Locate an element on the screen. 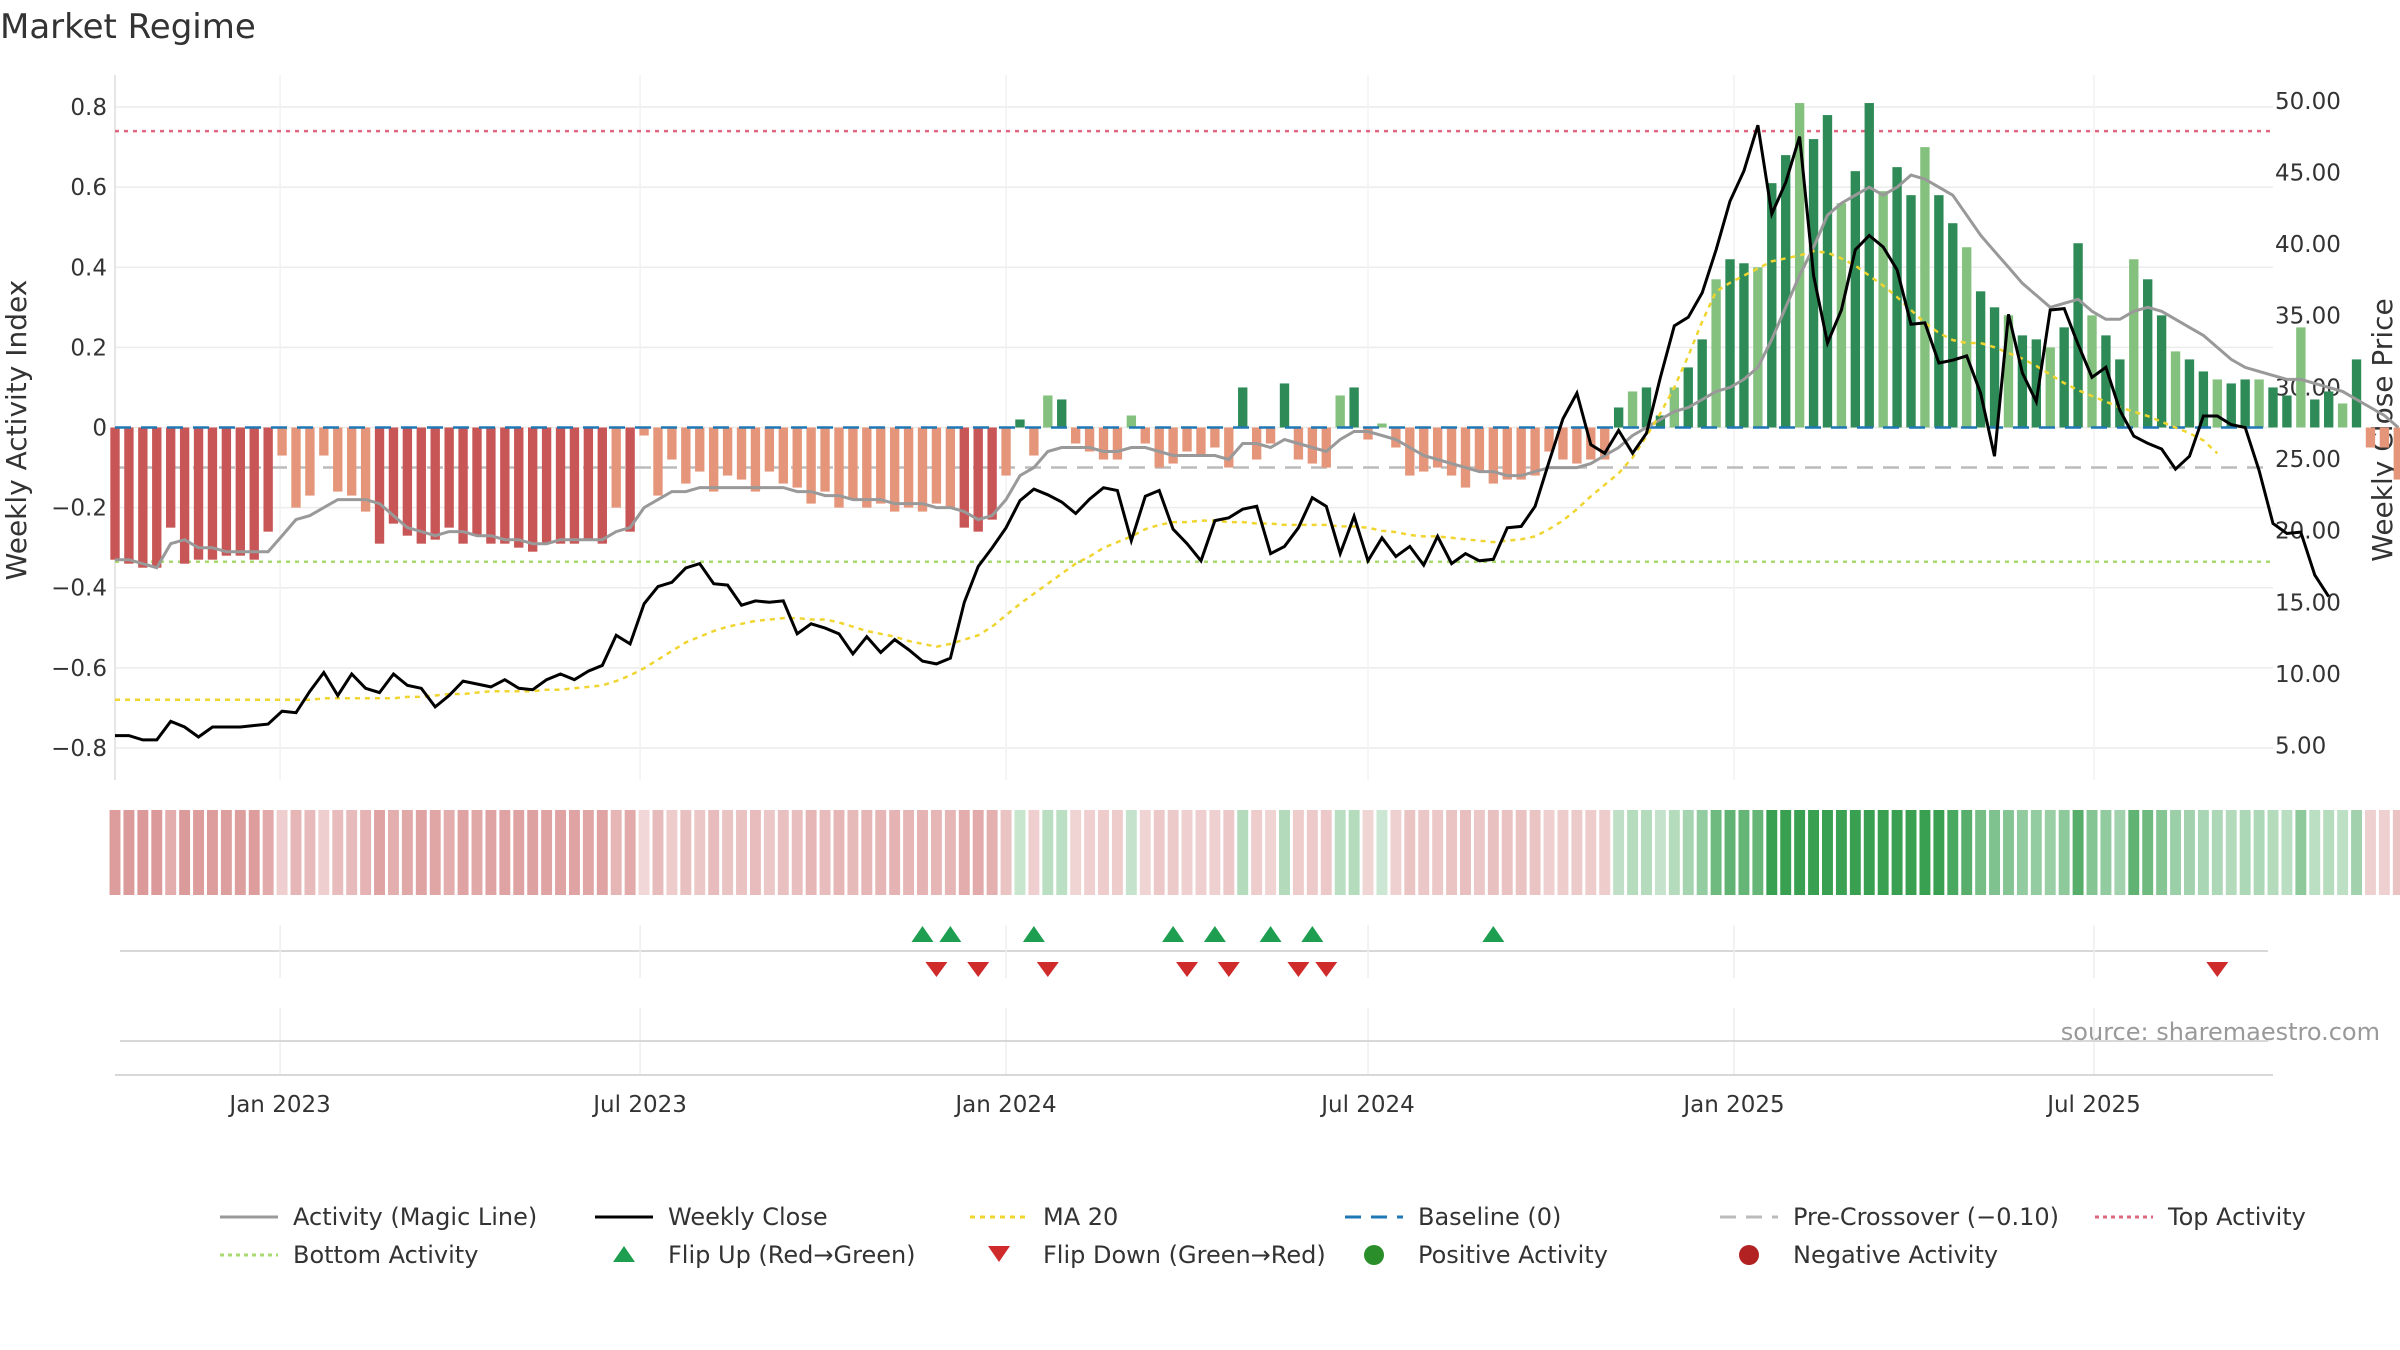 This screenshot has height=1350, width=2400. x-tick-label: Jul 2025 is located at coordinates (2093, 1105).